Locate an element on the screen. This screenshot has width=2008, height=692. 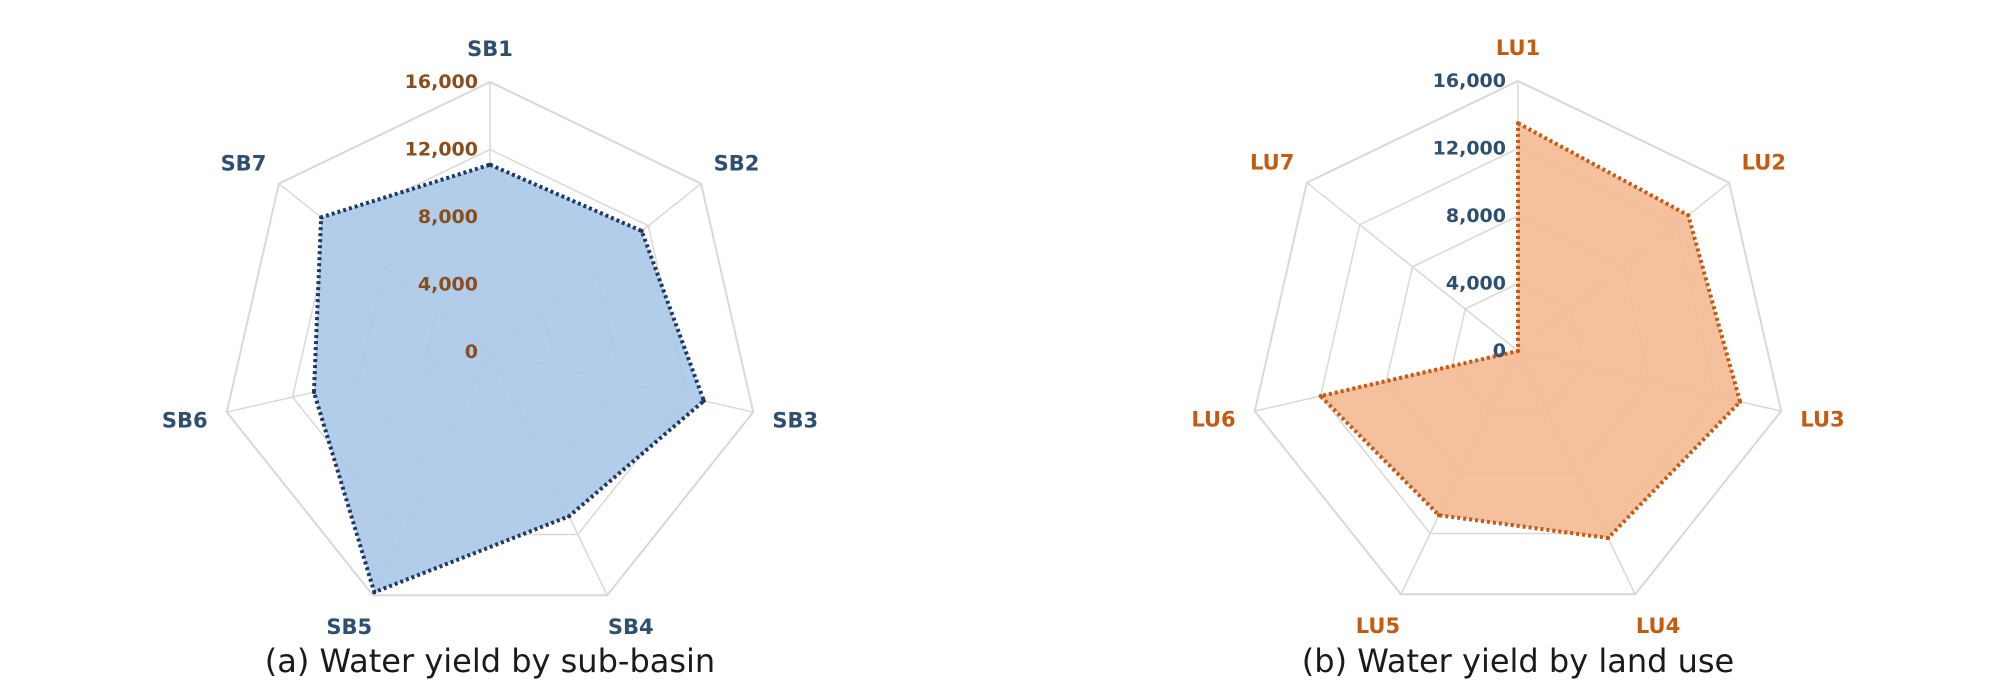
category-label-lu6: LU6 is located at coordinates (1213, 420).